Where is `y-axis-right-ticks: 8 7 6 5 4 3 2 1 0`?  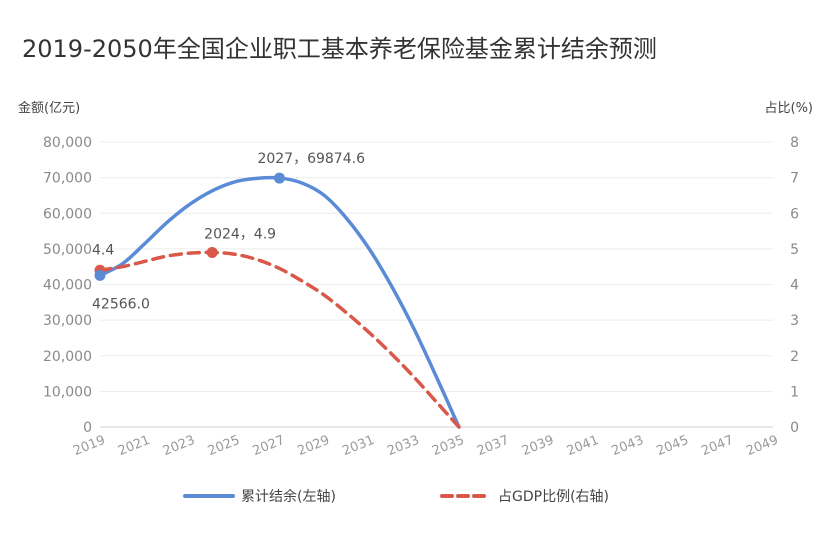 y-axis-right-ticks: 8 7 6 5 4 3 2 1 0 is located at coordinates (794, 285).